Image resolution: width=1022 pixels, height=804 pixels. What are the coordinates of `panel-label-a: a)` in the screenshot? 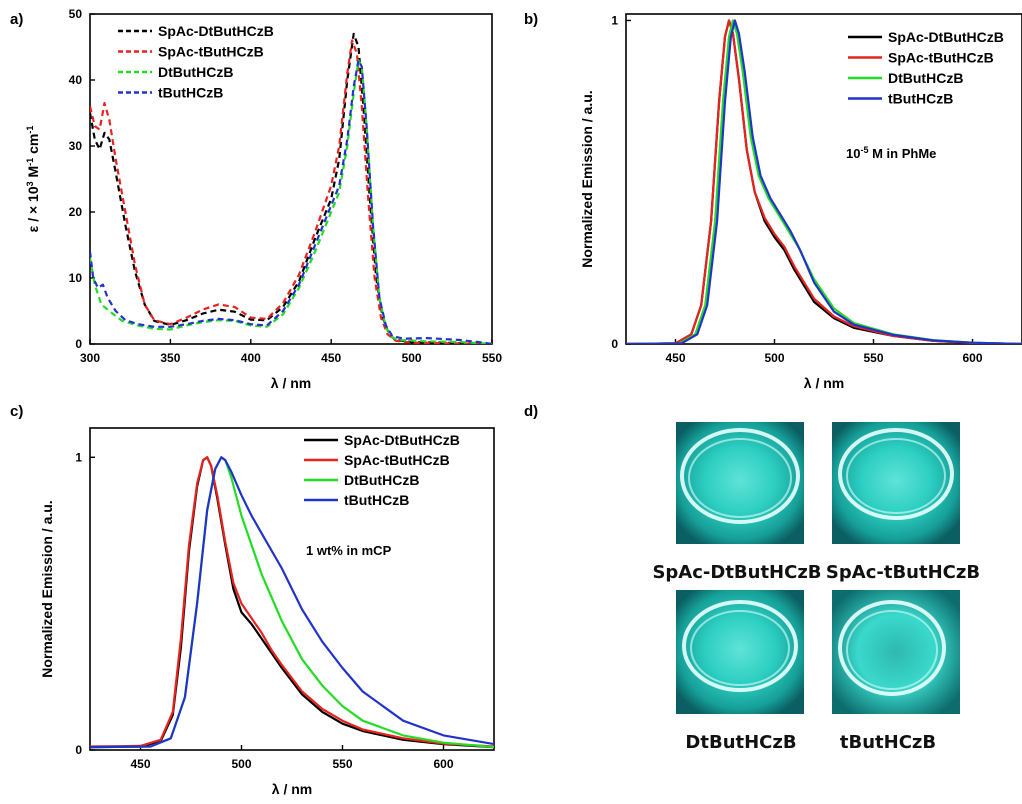 It's located at (16, 19).